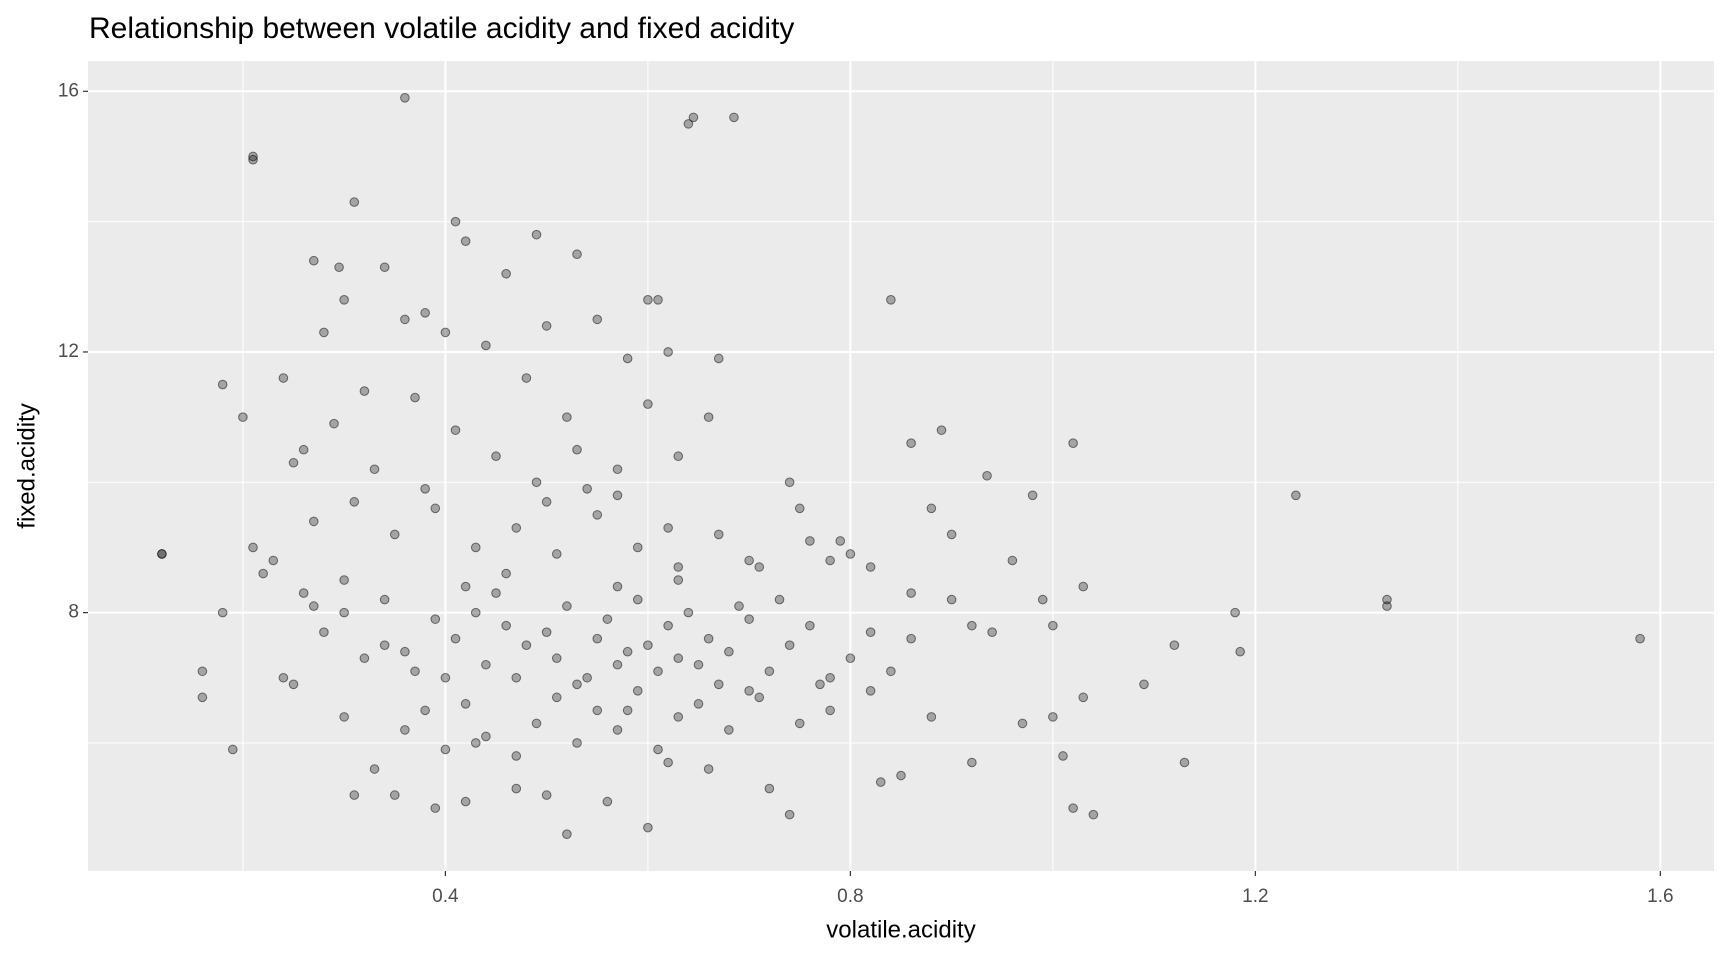 The height and width of the screenshot is (960, 1728). I want to click on y-tick-label: 12, so click(68, 351).